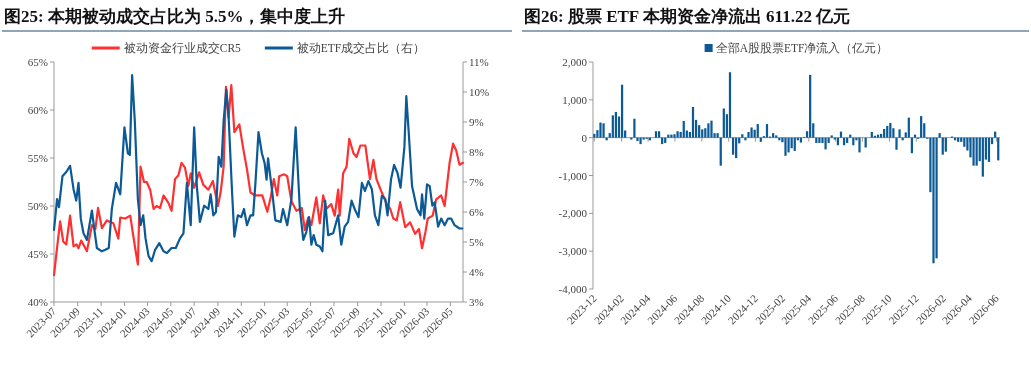  Describe the element at coordinates (687, 16) in the screenshot. I see `chart-title: 图26: 股票 ETF 本期资金净流出 611.22 亿元` at that location.